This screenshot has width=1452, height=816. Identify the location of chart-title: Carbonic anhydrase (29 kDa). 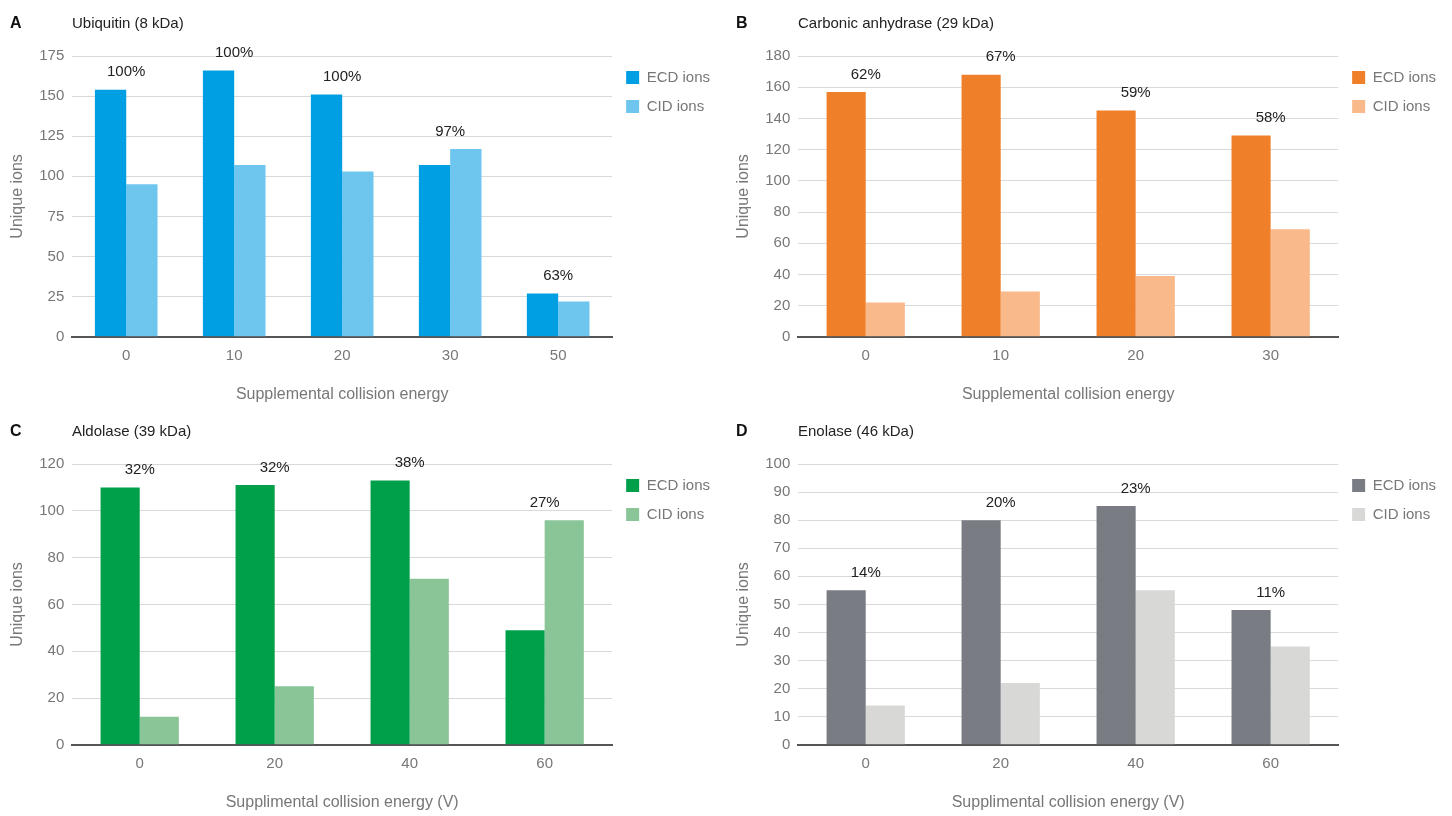
(896, 22).